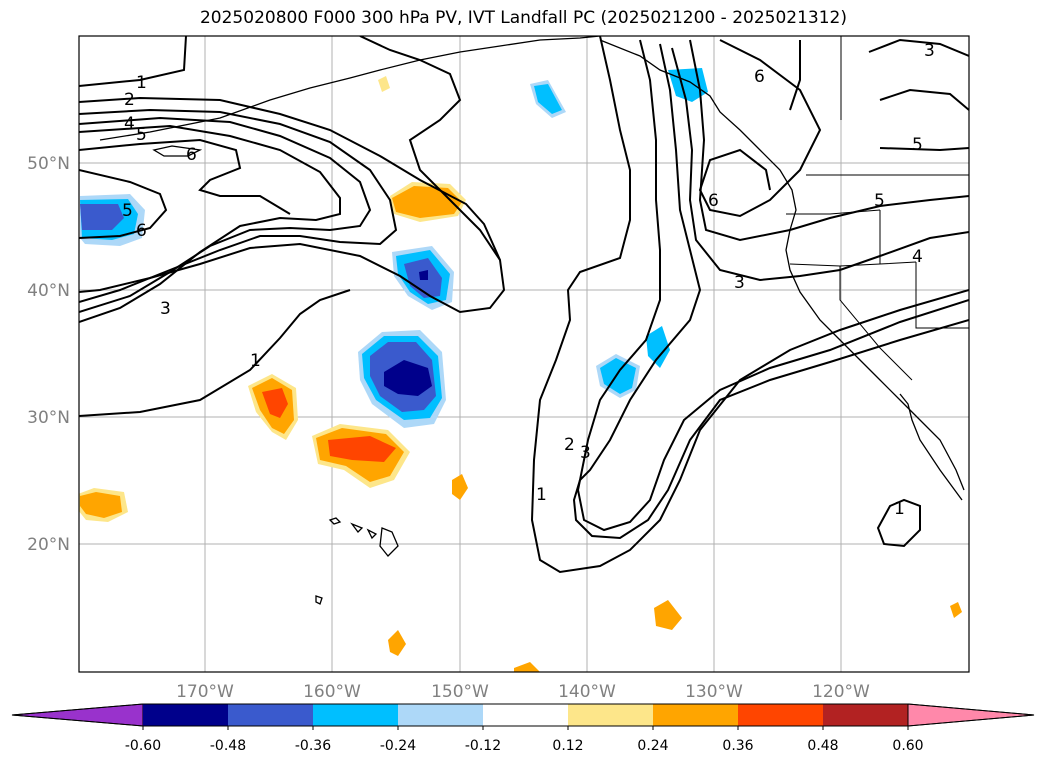 This screenshot has height=765, width=1047. What do you see at coordinates (48, 354) in the screenshot?
I see `lat-labels: 50°N 40°N 30°N 20°N` at bounding box center [48, 354].